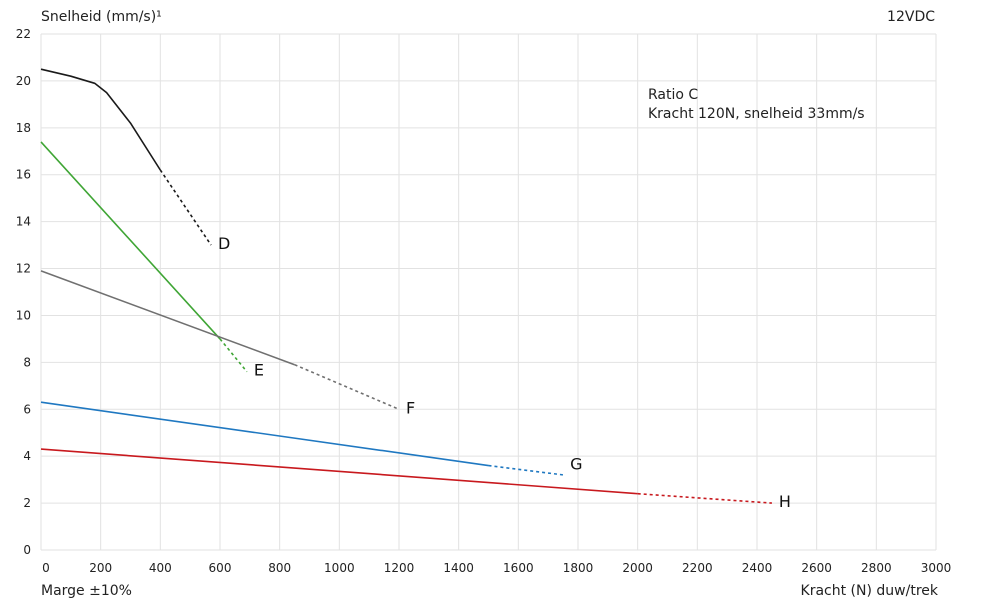  What do you see at coordinates (816, 568) in the screenshot?
I see `x-tick-label: 2600` at bounding box center [816, 568].